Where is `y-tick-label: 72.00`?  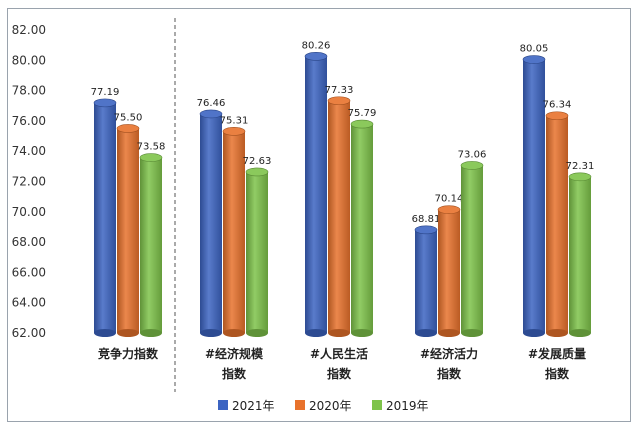 y-tick-label: 72.00 is located at coordinates (29, 182).